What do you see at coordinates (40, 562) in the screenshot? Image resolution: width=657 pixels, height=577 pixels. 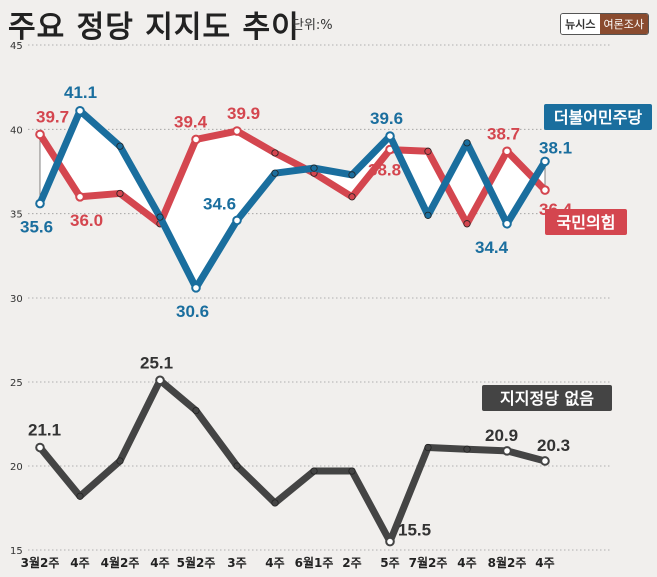 I see `x-tick-label: 3월2주` at bounding box center [40, 562].